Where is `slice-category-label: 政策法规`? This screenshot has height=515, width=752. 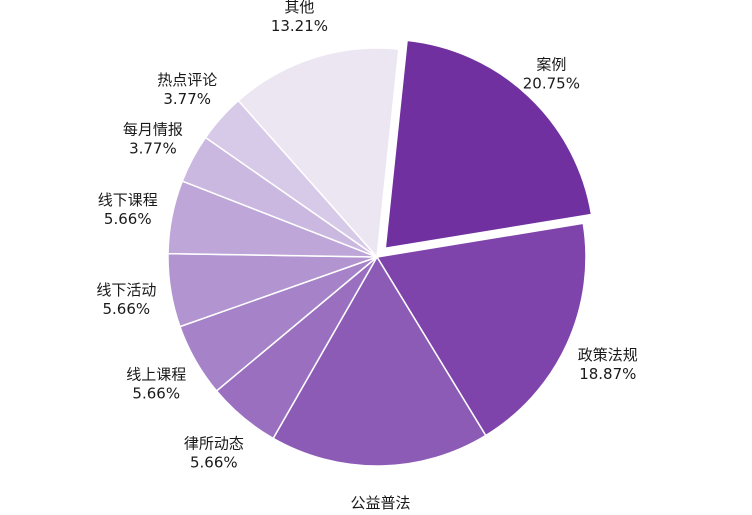
slice-category-label: 政策法规 is located at coordinates (608, 355).